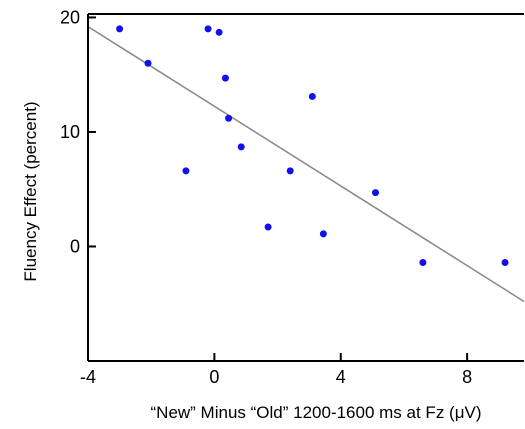  What do you see at coordinates (30, 191) in the screenshot?
I see `y-axis-title: Fluency Effect (percent)` at bounding box center [30, 191].